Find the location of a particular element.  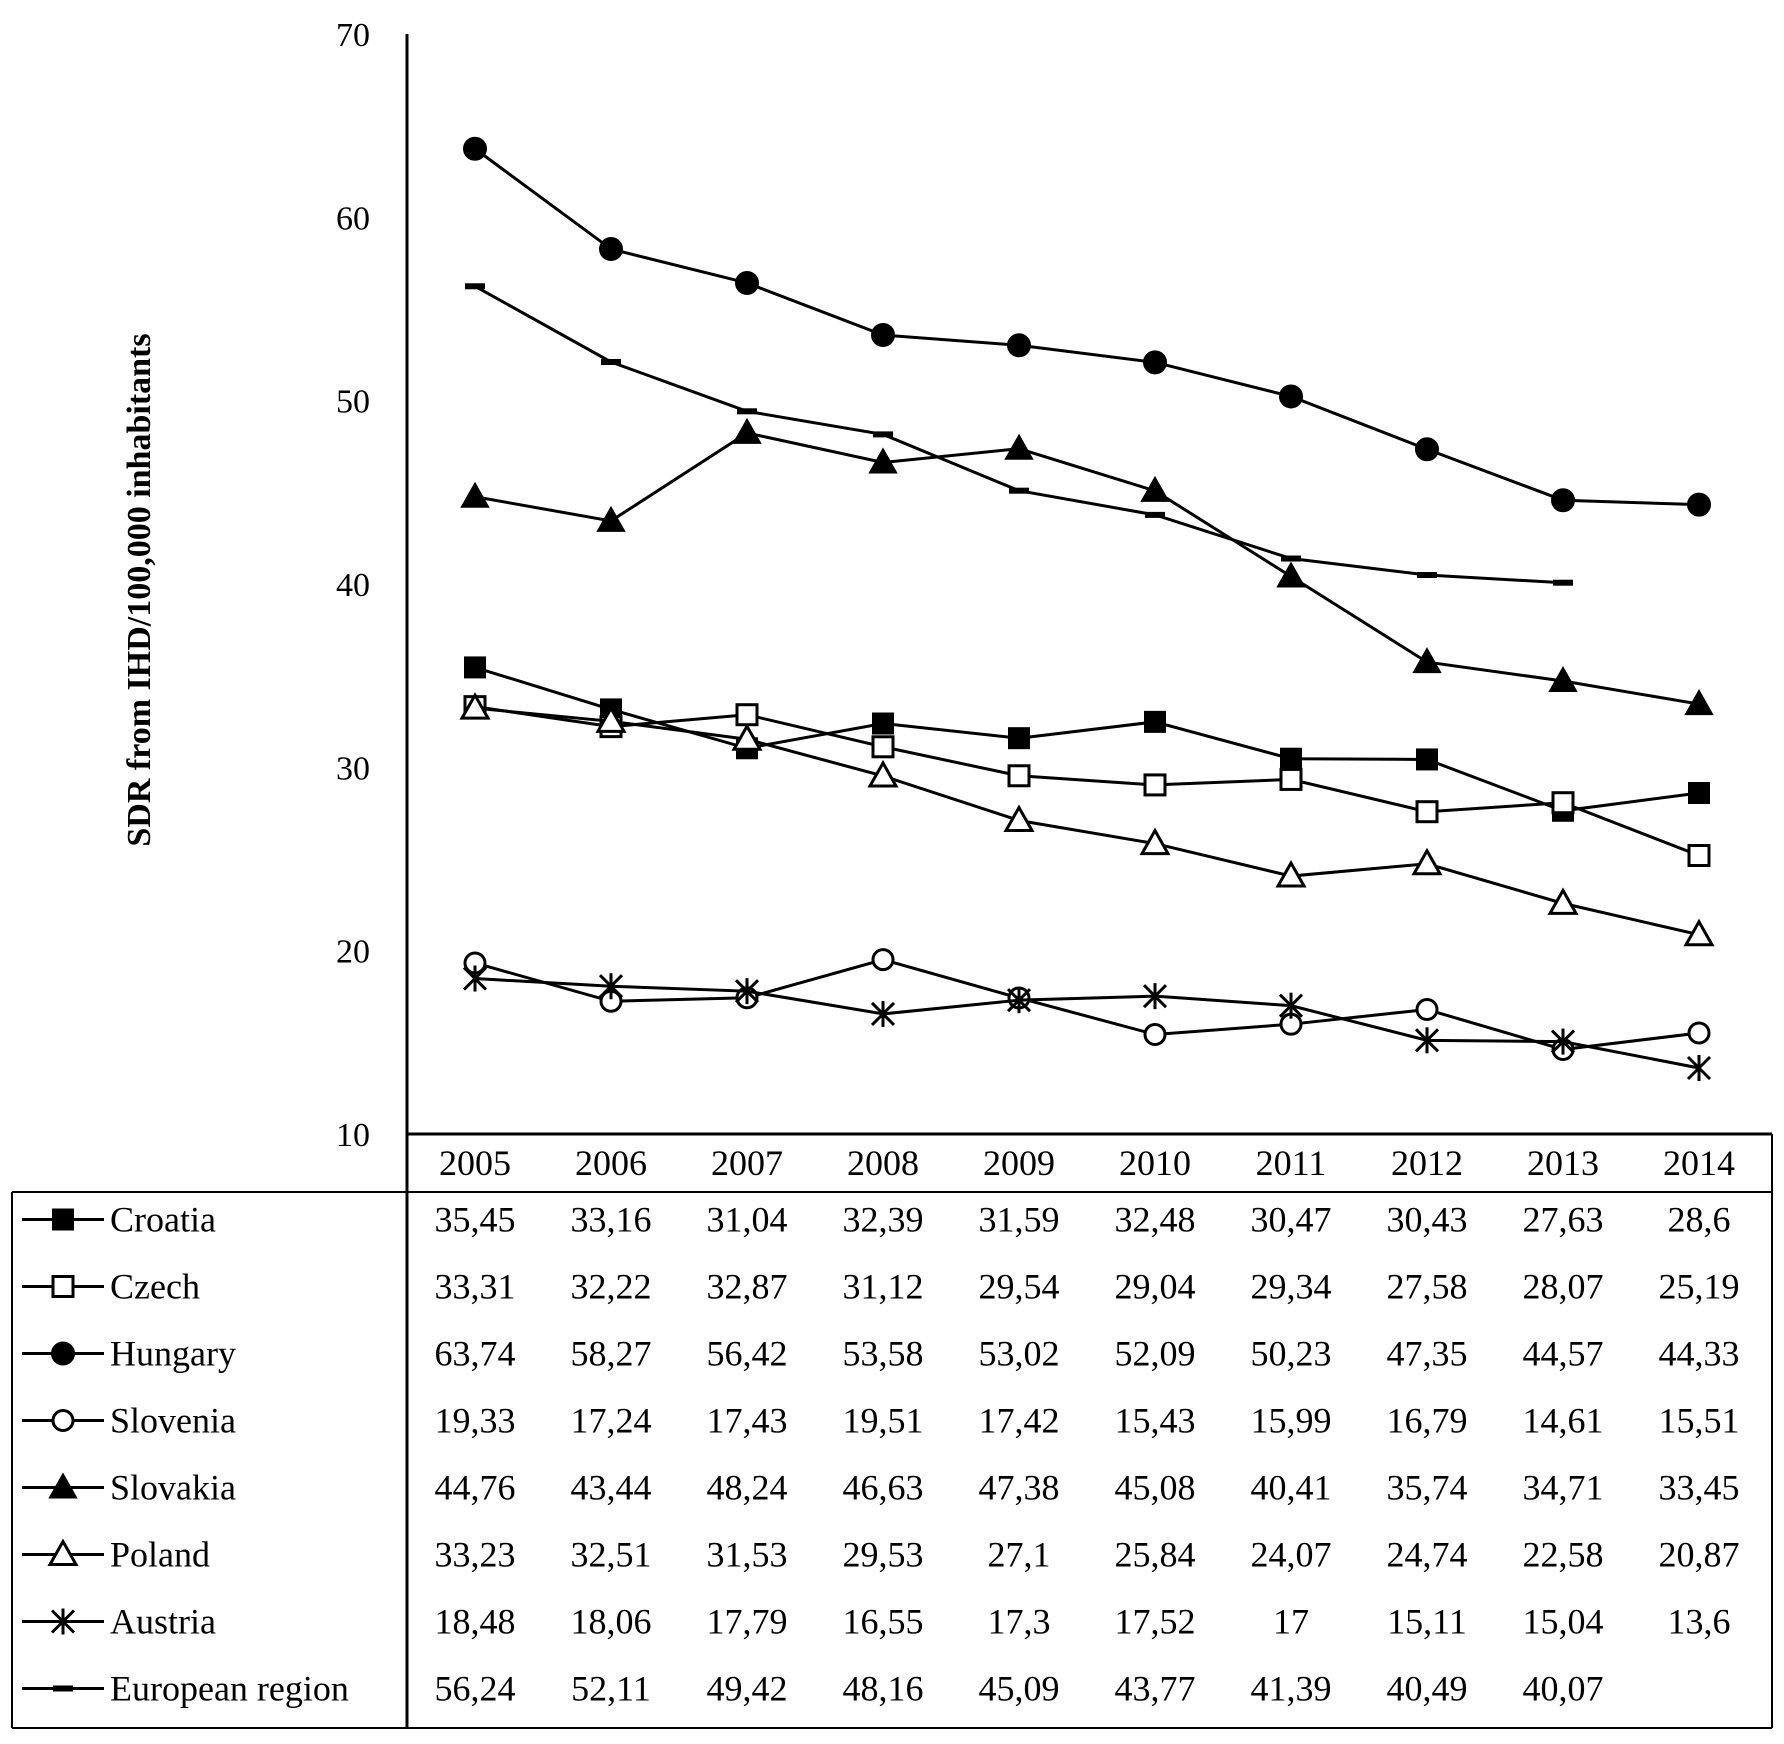

table-cell: 31,59 is located at coordinates (1019, 1220).